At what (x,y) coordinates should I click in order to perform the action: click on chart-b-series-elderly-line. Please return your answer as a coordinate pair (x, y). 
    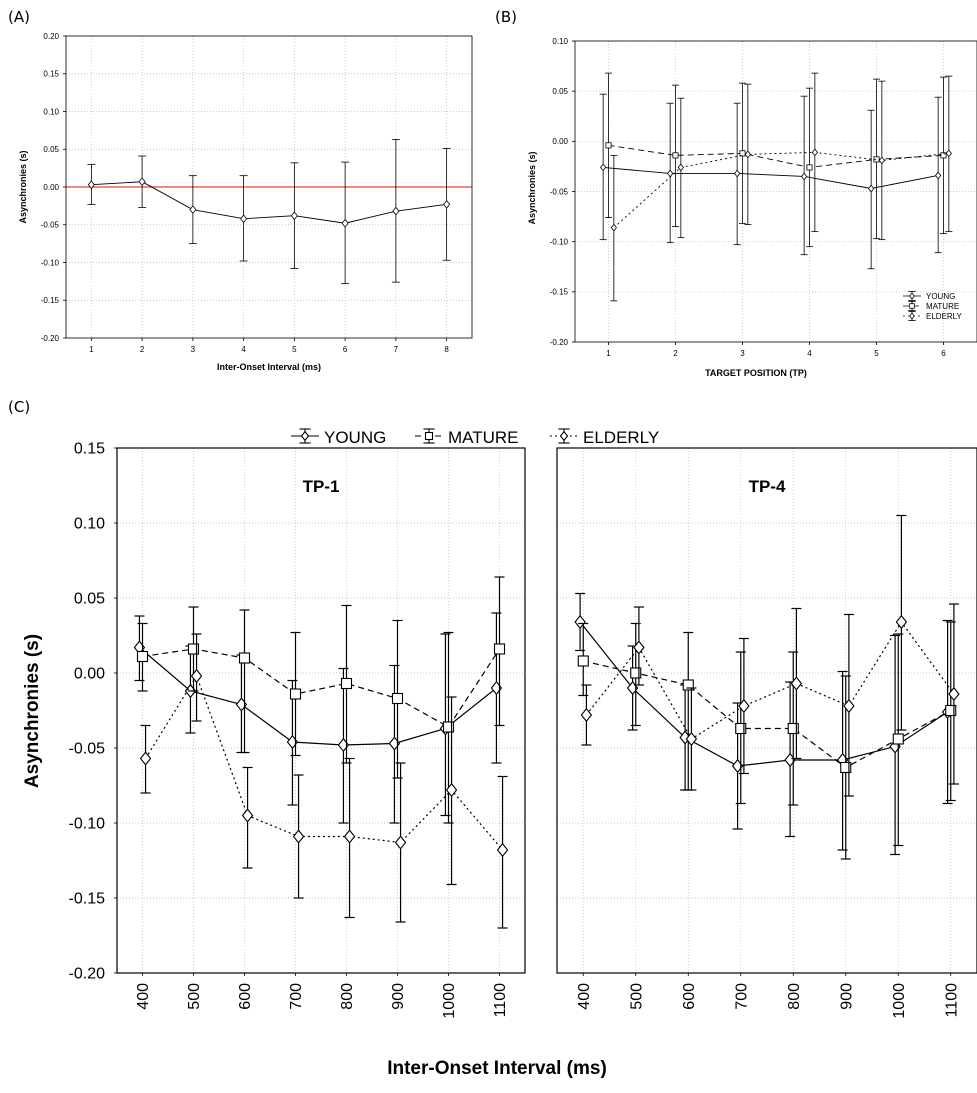
    Looking at the image, I should click on (781, 189).